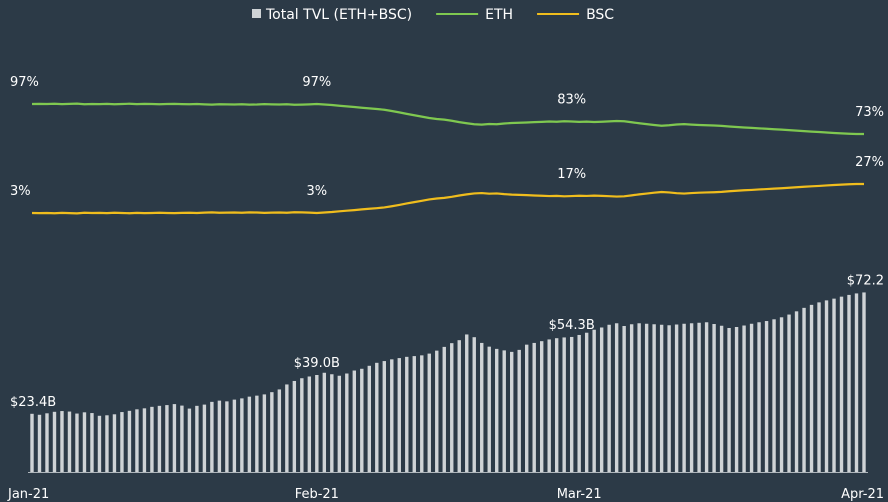 This screenshot has width=888, height=502. I want to click on legend-label: Total TVL (ETH+BSC), so click(338, 15).